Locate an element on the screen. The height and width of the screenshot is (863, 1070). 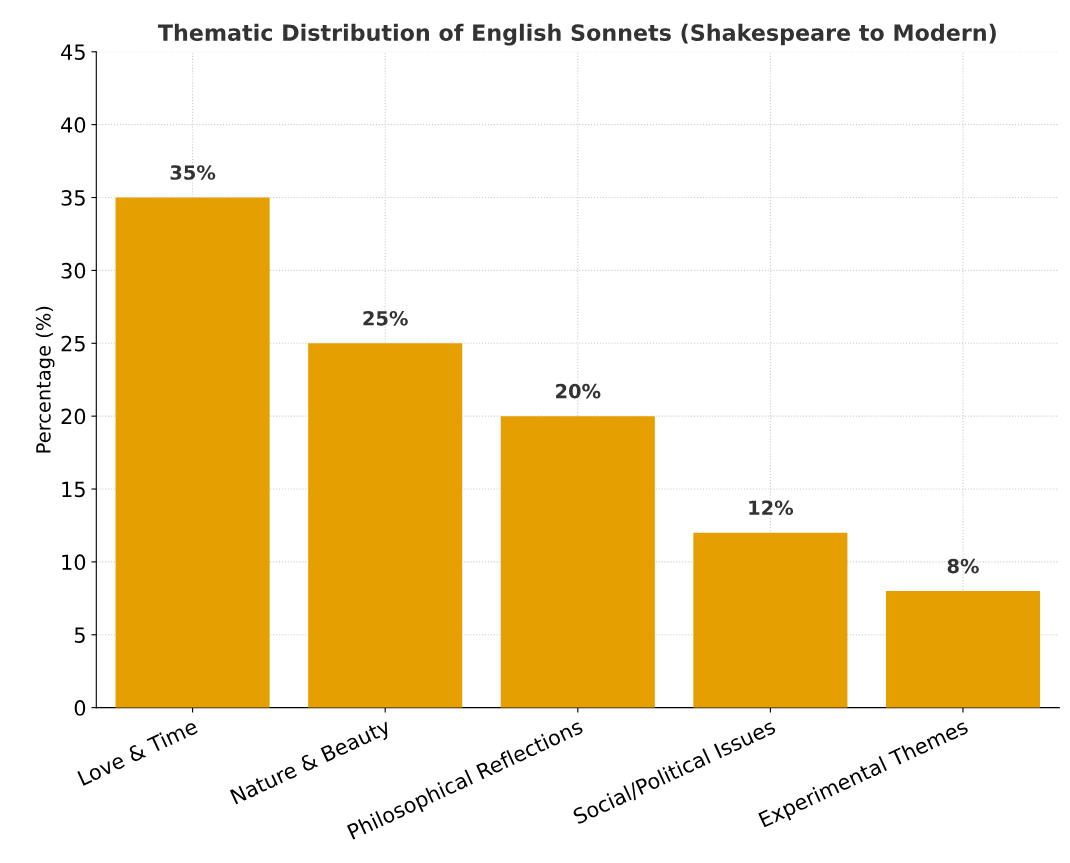
data-label: 20% is located at coordinates (578, 391).